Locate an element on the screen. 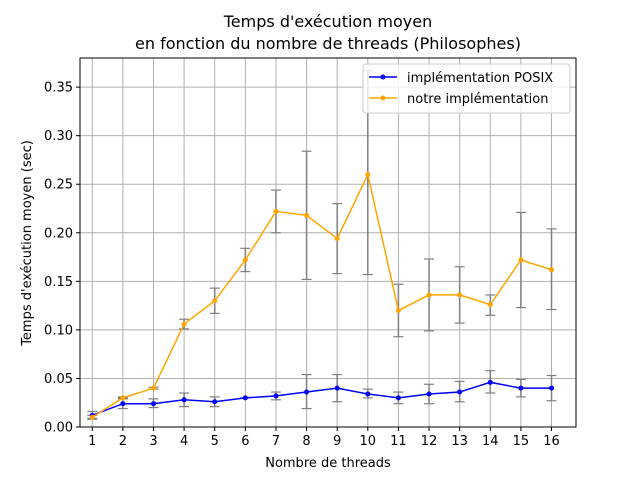 The image size is (640, 480). x-tick-label: 9 is located at coordinates (337, 441).